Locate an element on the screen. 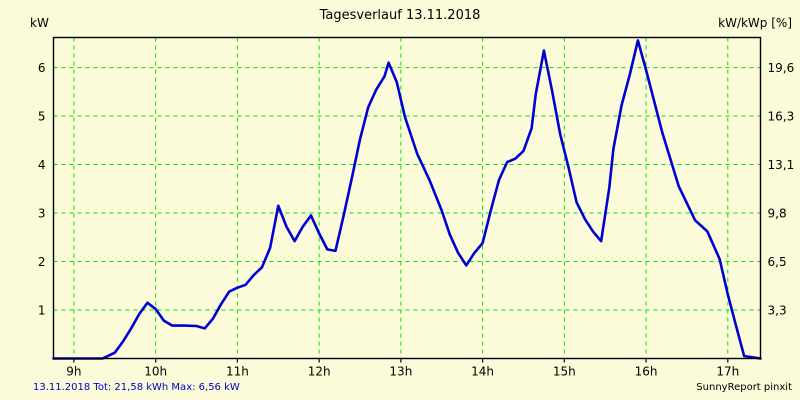  report-credit-text: SunnyReport pinxit is located at coordinates (744, 387).